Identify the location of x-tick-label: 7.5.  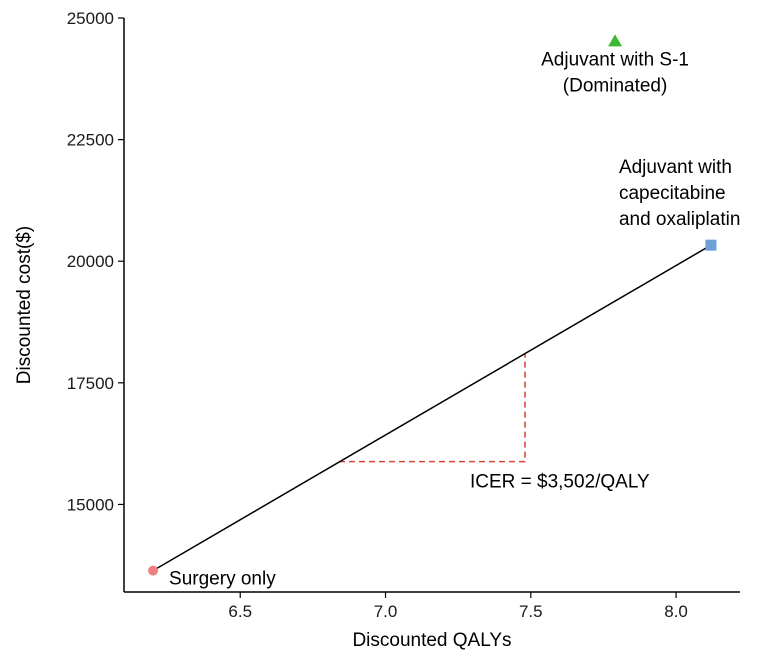
(531, 611).